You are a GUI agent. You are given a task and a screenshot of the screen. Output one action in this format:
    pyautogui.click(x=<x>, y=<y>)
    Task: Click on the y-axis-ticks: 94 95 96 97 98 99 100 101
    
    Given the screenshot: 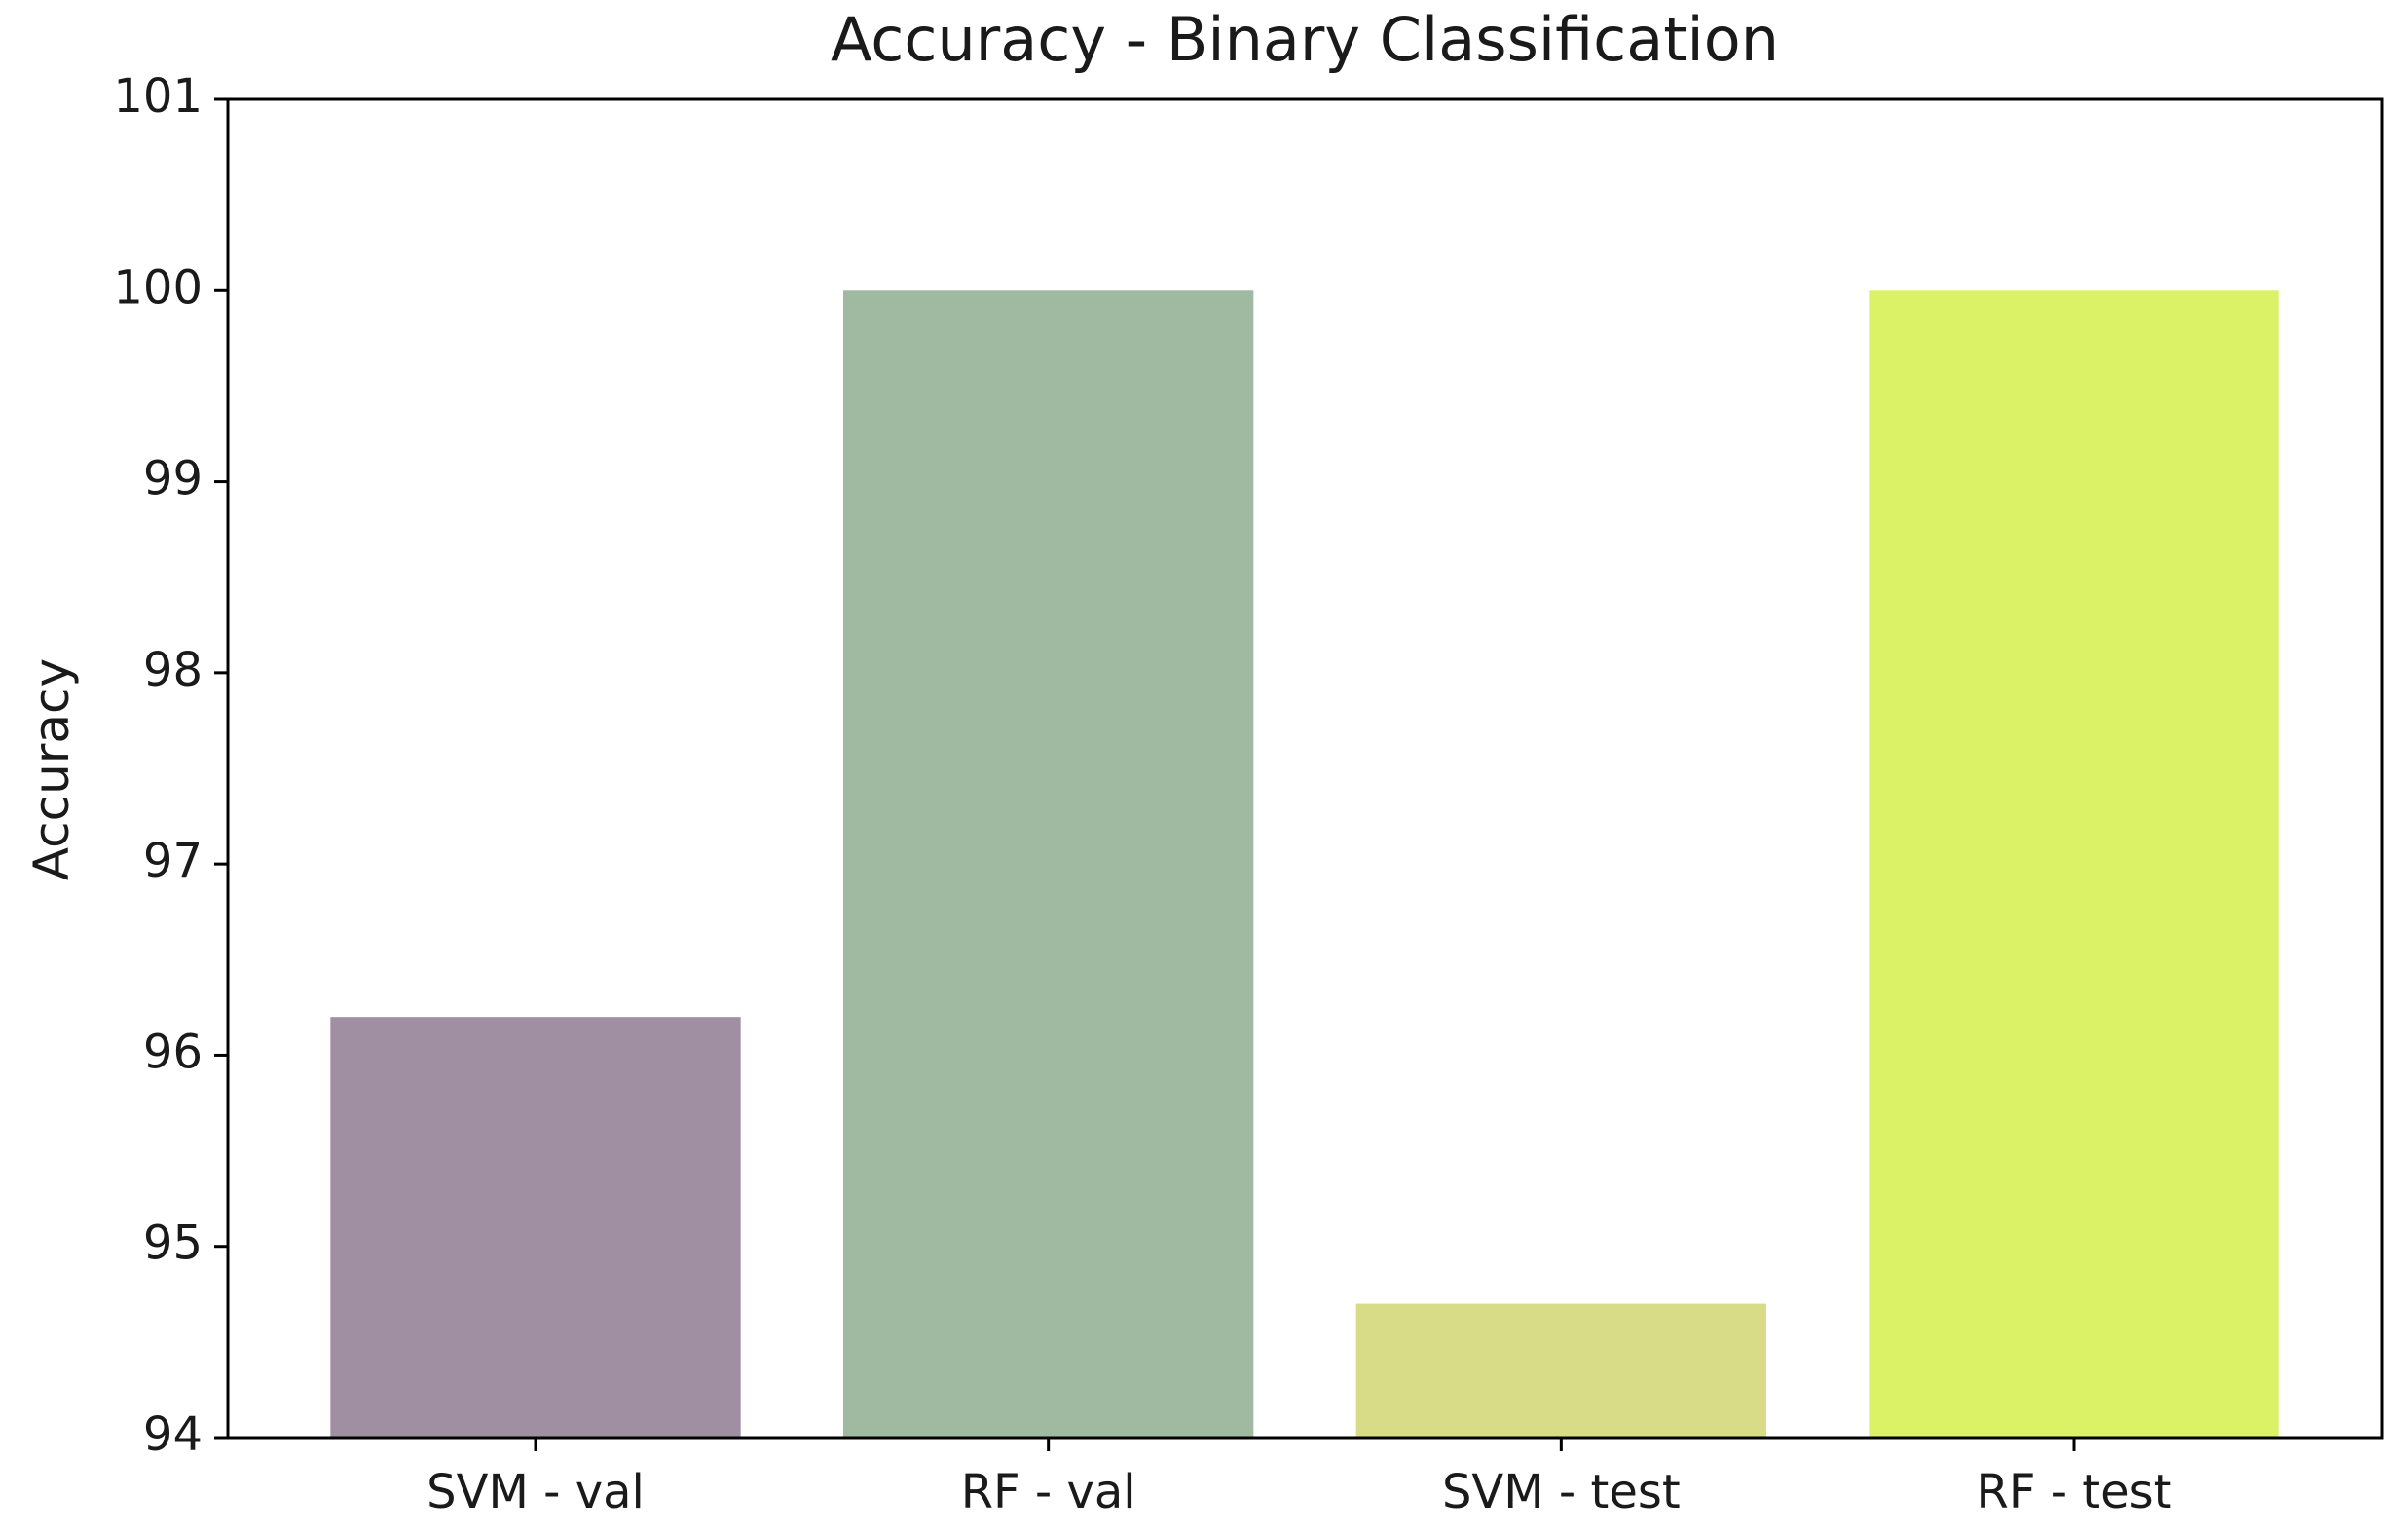 What is the action you would take?
    pyautogui.click(x=171, y=765)
    